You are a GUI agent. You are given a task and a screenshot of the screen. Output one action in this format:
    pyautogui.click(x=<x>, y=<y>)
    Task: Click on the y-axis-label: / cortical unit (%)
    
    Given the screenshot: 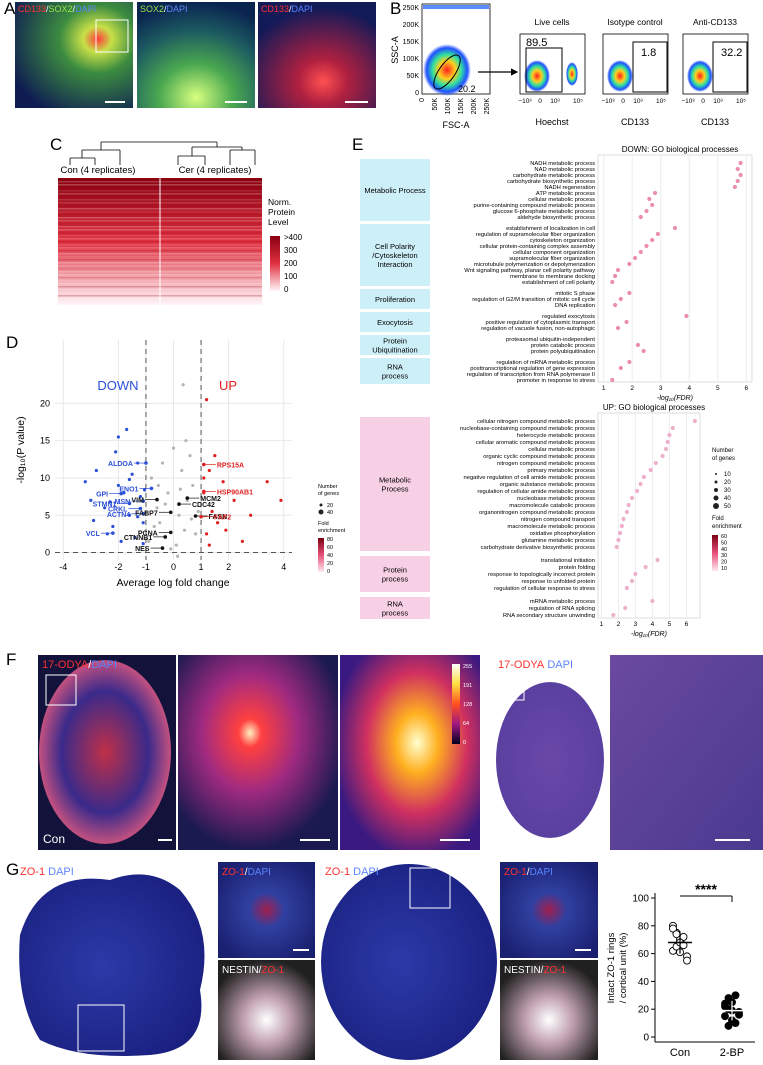 What is the action you would take?
    pyautogui.click(x=623, y=968)
    